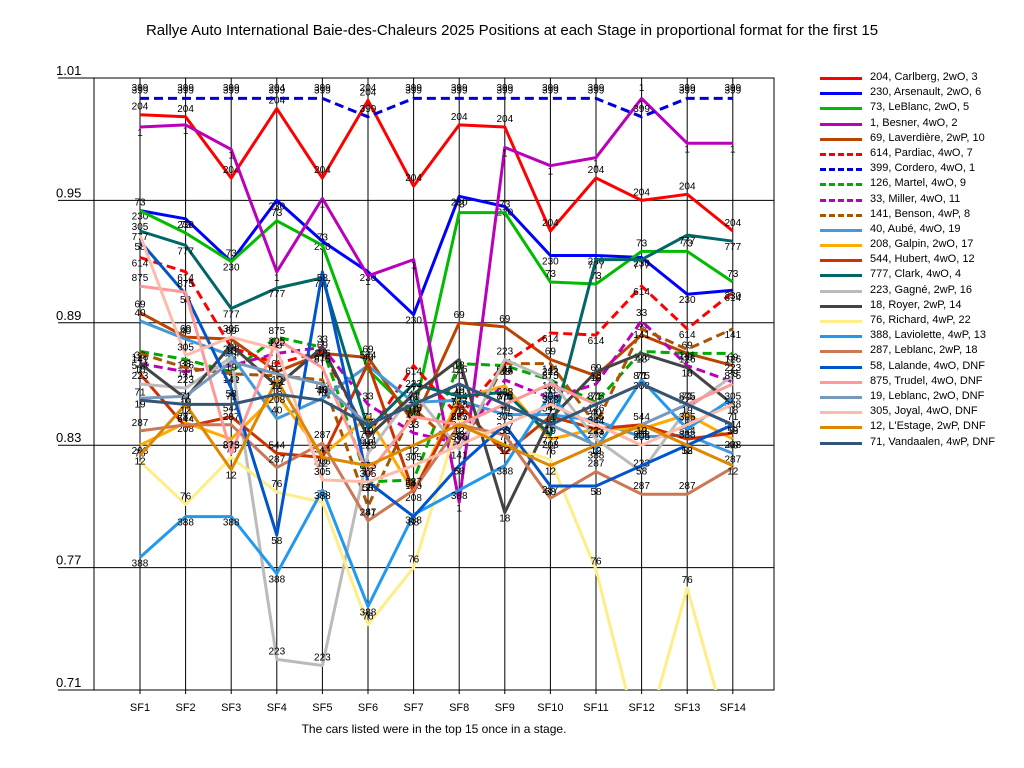  Describe the element at coordinates (413, 321) in the screenshot. I see `point-label: 230` at that location.